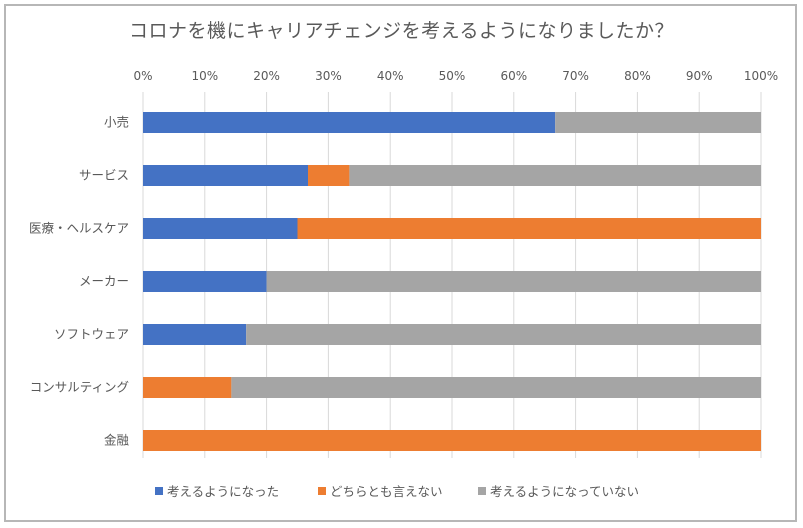  What do you see at coordinates (104, 175) in the screenshot?
I see `category-label: サービス` at bounding box center [104, 175].